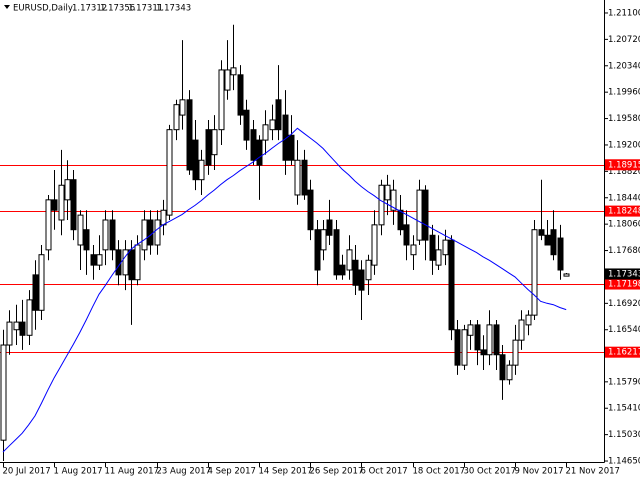  Describe the element at coordinates (384, 472) in the screenshot. I see `x-tick-label: 6 Oct 2017` at that location.